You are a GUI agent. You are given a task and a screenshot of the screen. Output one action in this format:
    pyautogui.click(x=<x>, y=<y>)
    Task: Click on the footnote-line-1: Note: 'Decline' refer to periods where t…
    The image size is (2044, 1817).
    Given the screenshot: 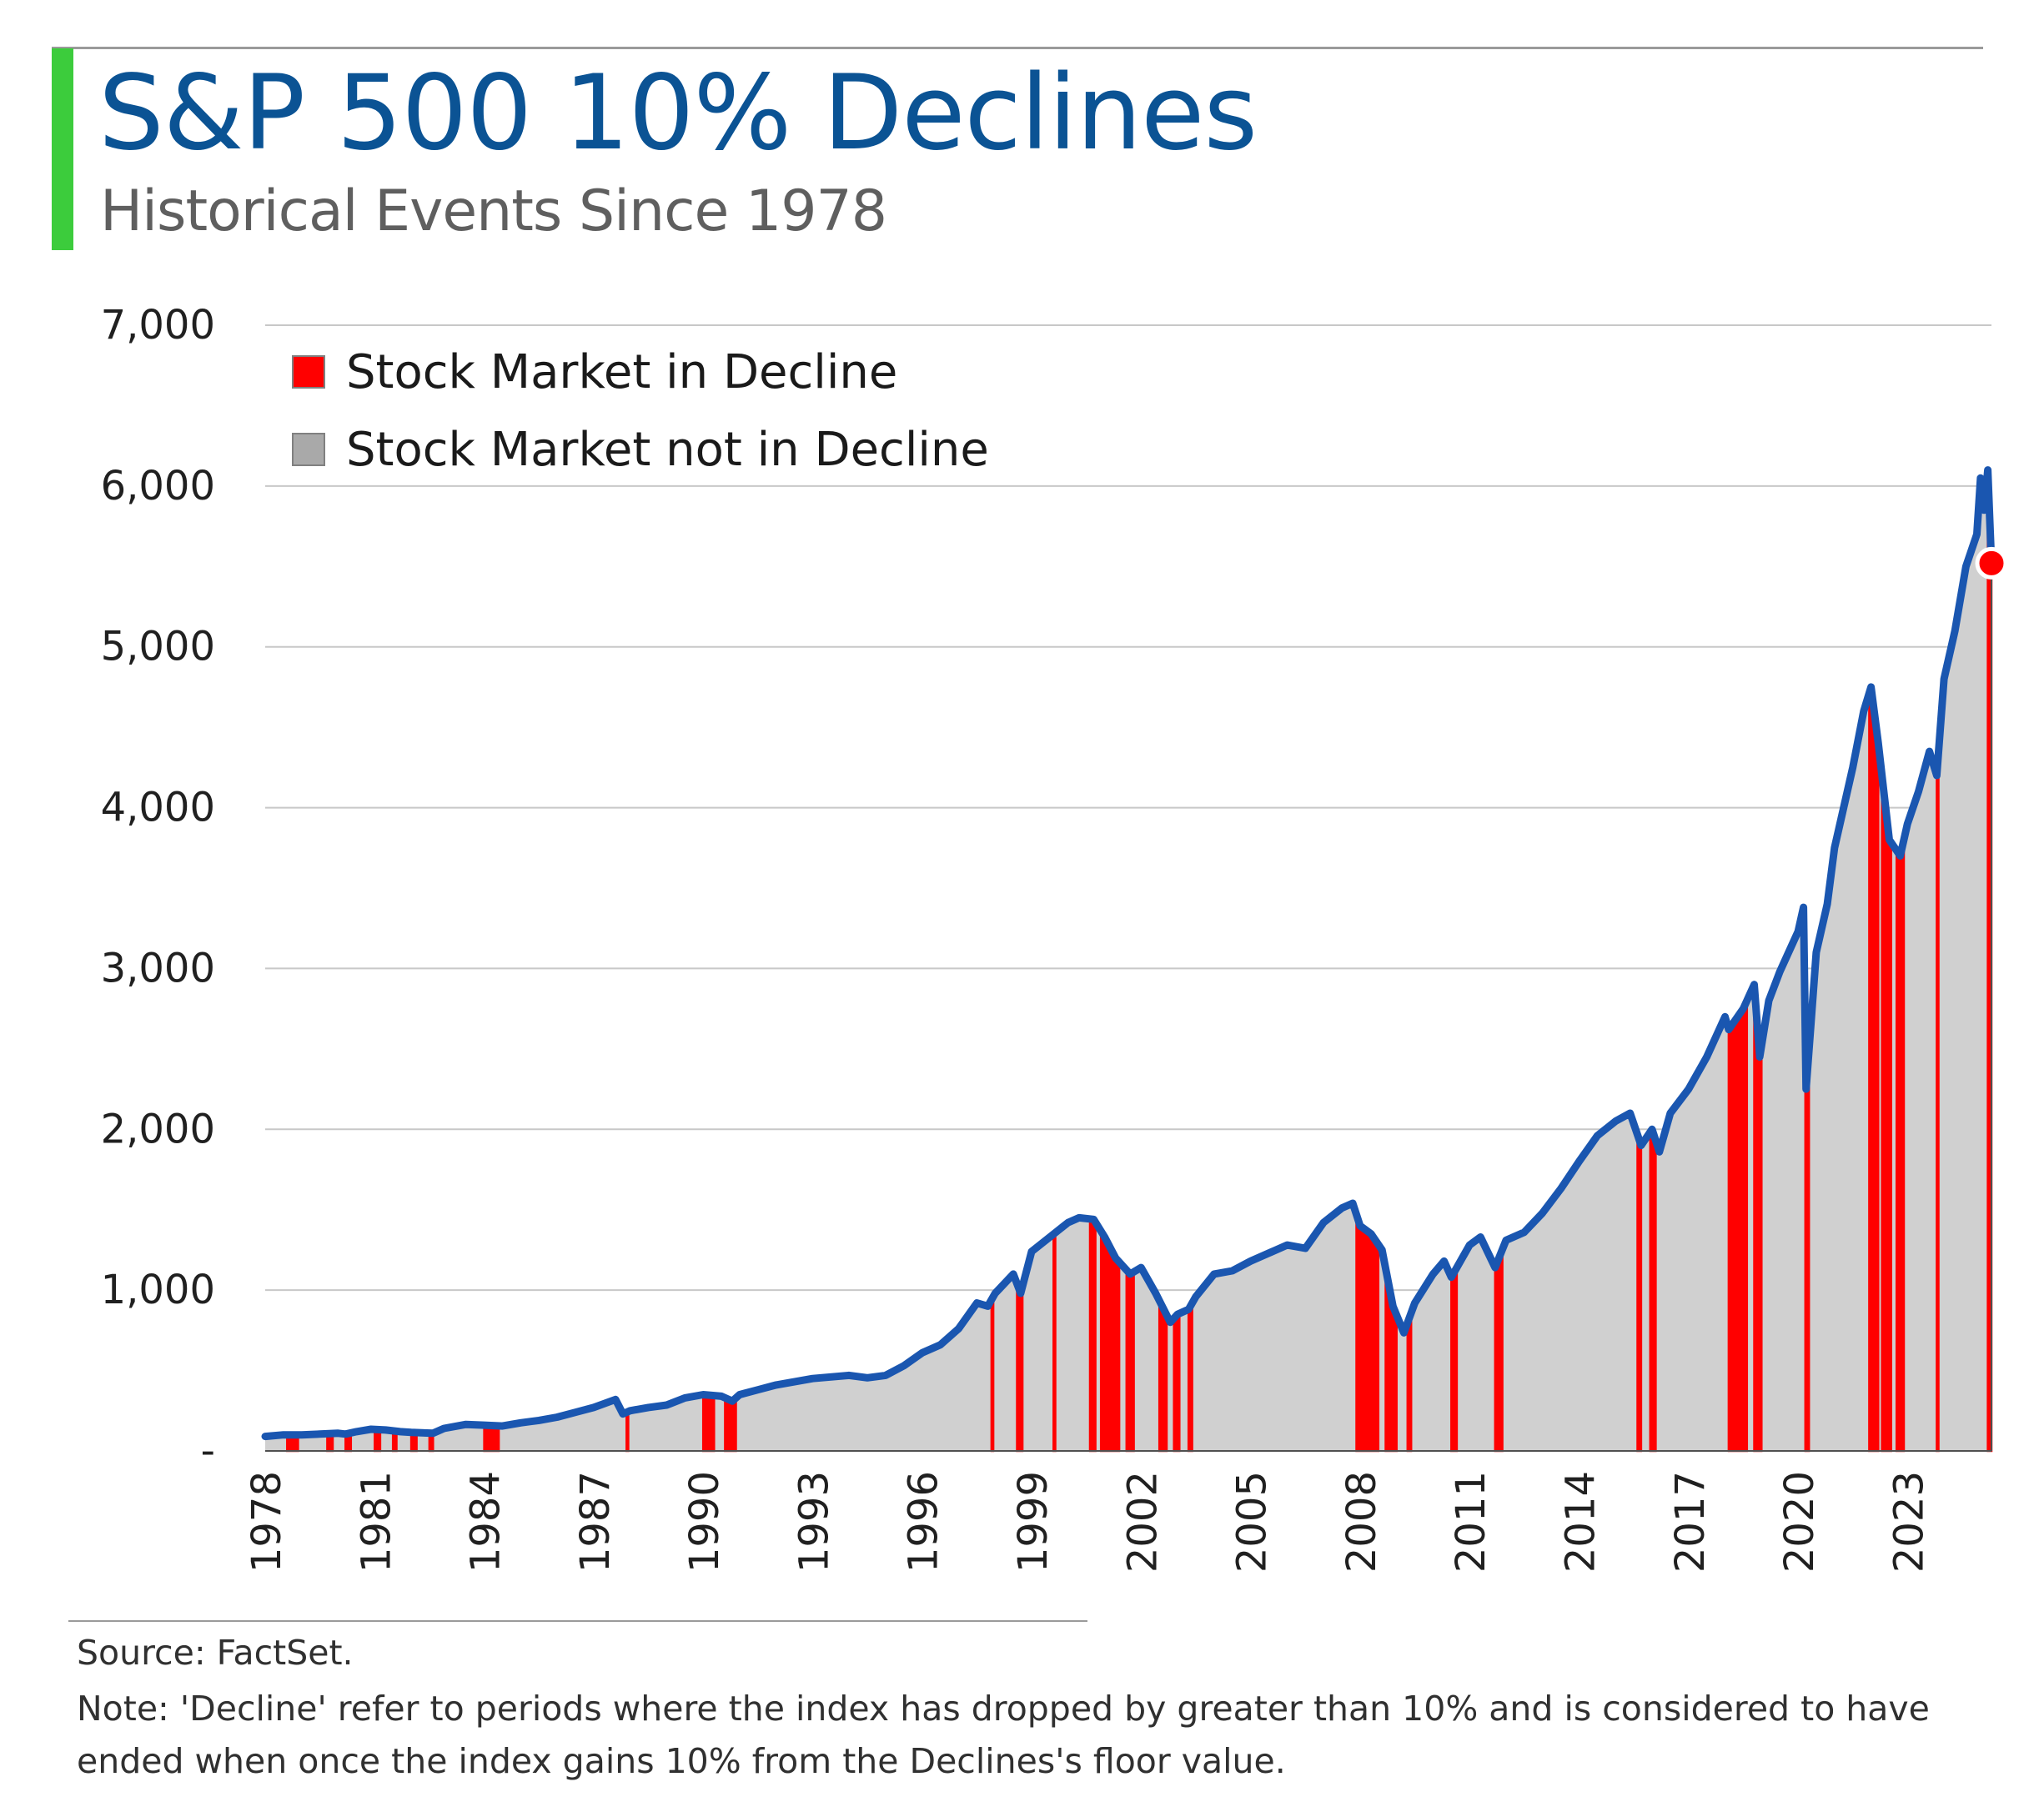 What is the action you would take?
    pyautogui.click(x=1003, y=1709)
    